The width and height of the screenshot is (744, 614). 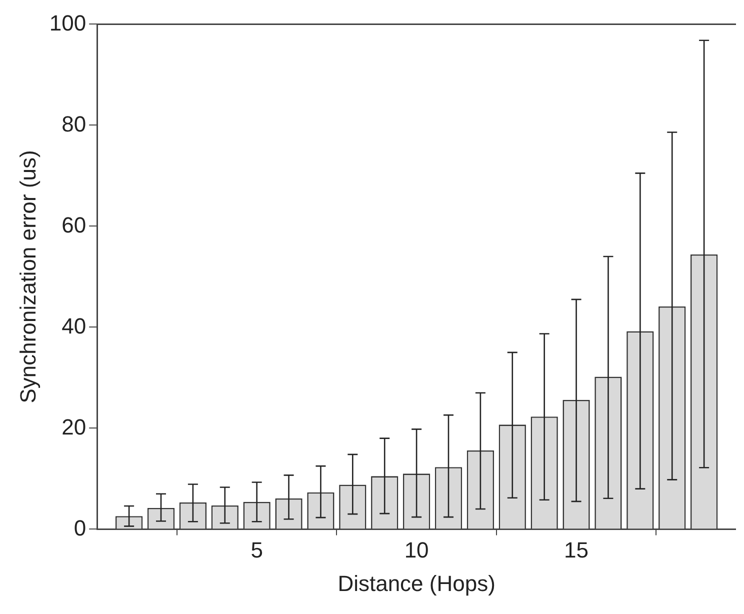 I want to click on y-axis-title: Synchronization error (us), so click(x=27, y=277).